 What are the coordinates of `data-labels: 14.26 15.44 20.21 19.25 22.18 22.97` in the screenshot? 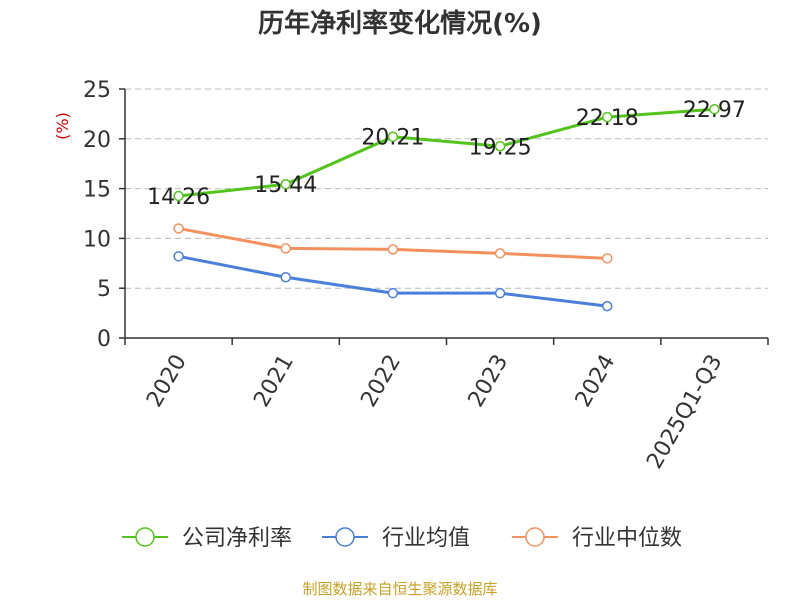 It's located at (446, 154).